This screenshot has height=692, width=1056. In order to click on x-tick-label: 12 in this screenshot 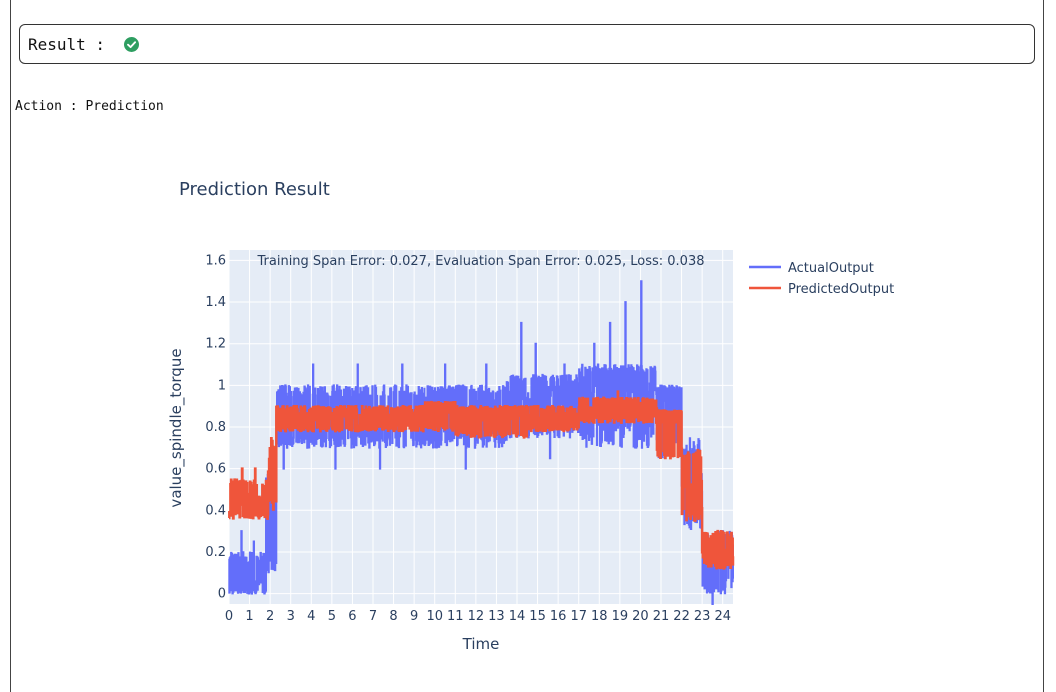, I will do `click(476, 616)`.